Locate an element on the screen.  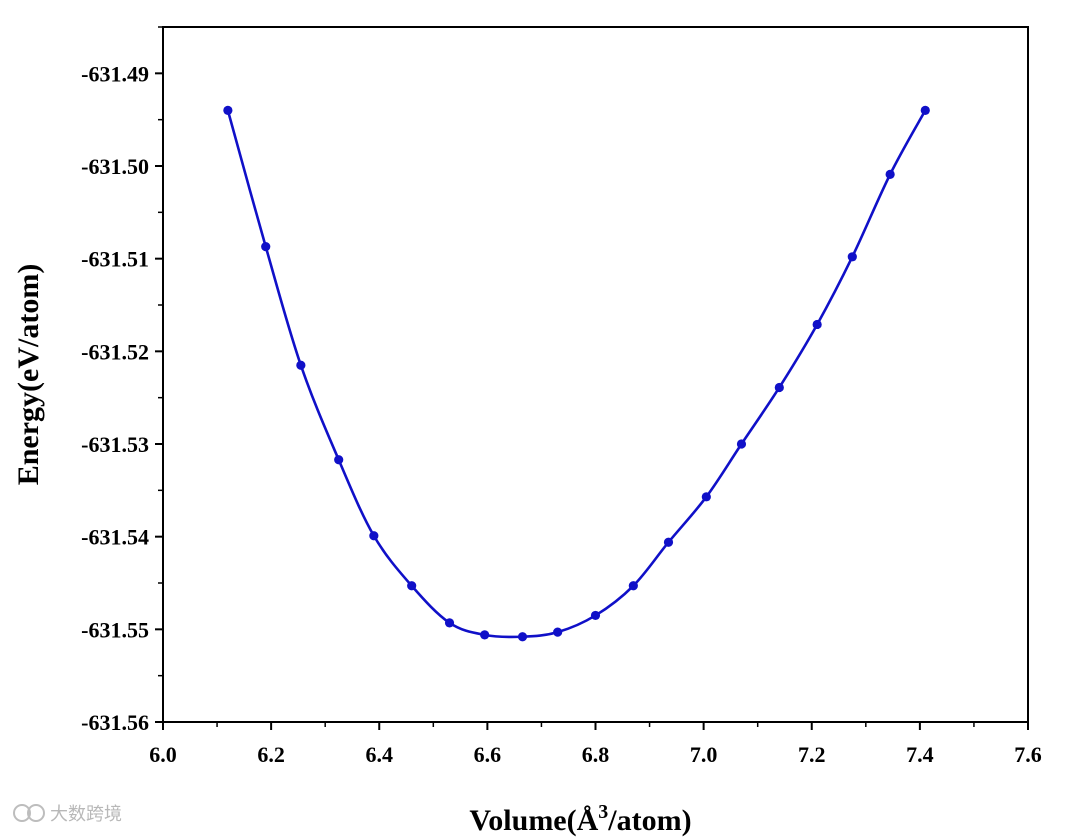
y-tick-label: -631.53 is located at coordinates (115, 444).